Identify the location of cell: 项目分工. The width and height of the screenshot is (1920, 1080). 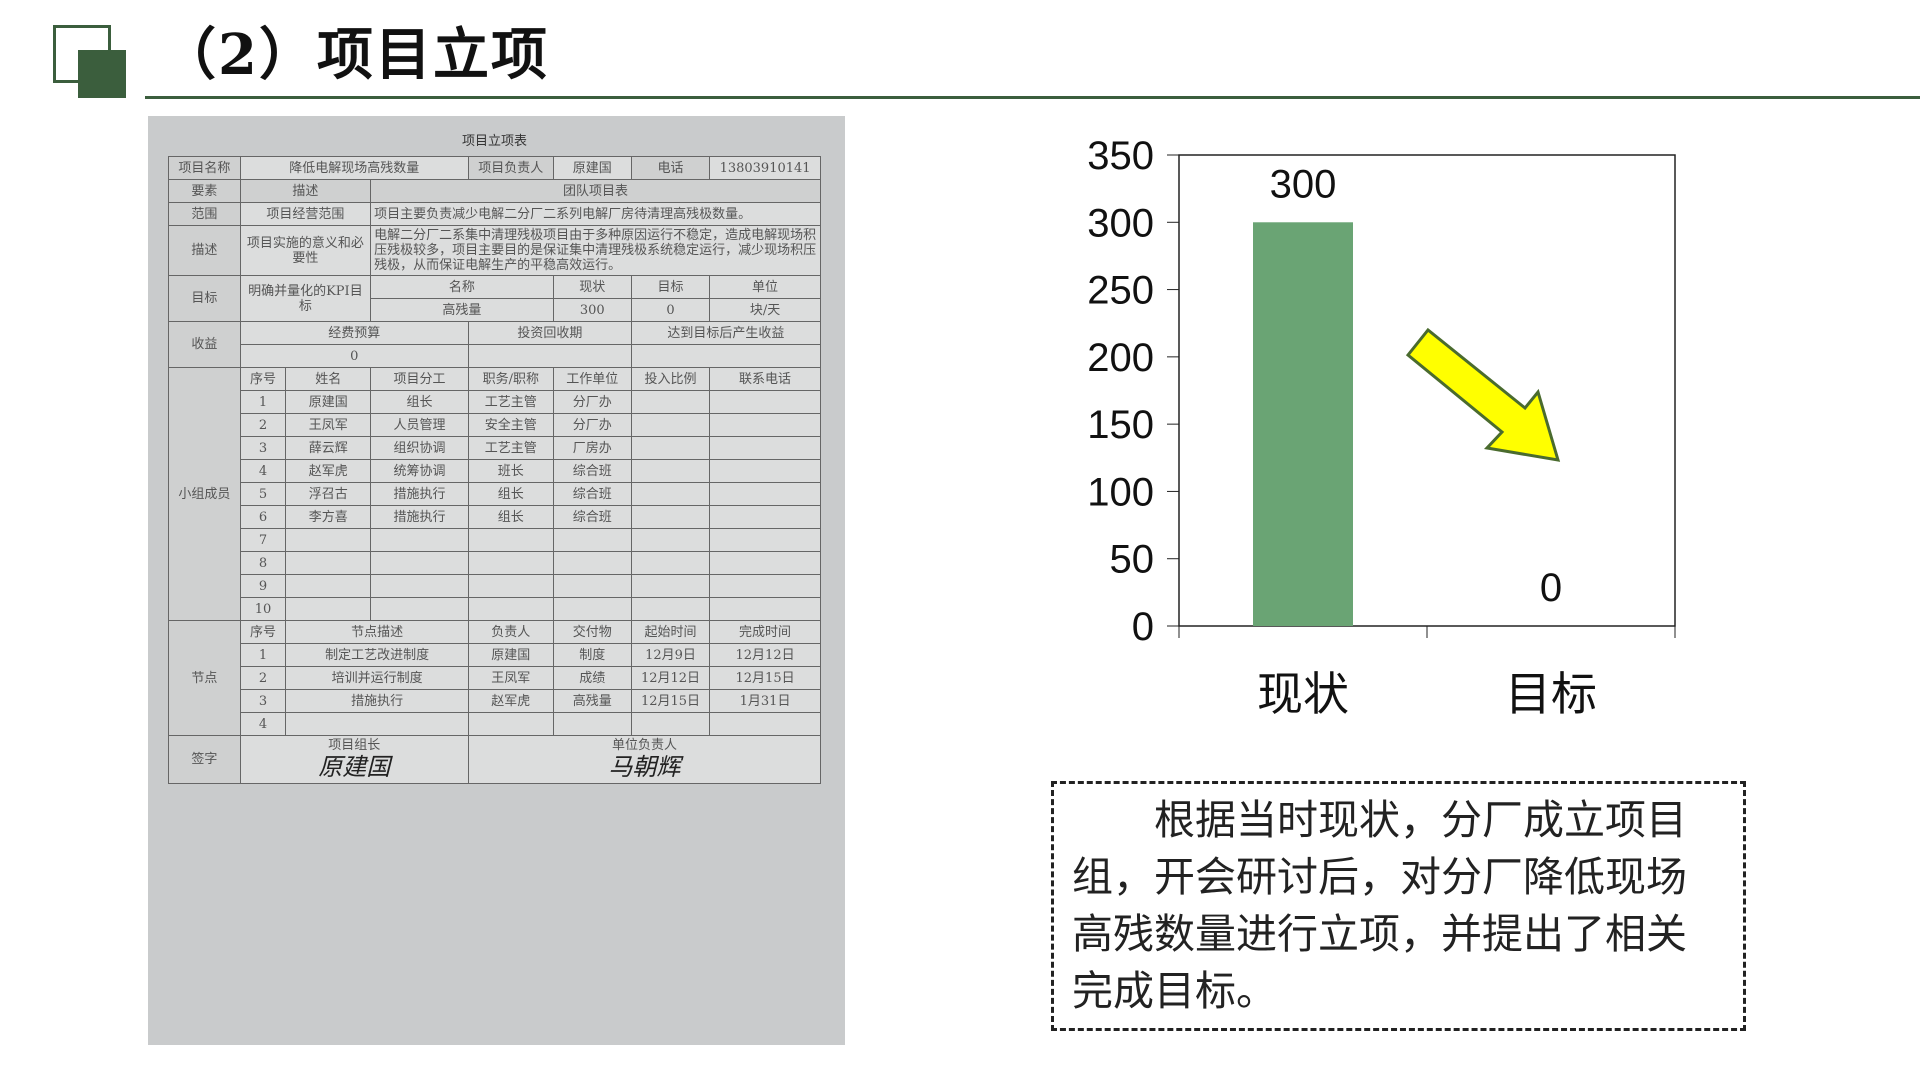
(419, 379).